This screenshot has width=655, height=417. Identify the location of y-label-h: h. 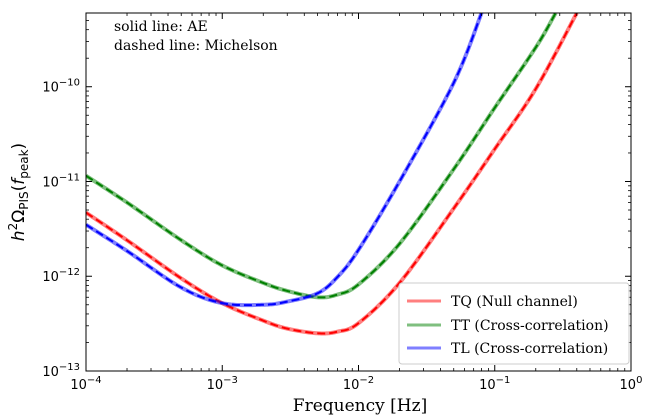
(19, 235).